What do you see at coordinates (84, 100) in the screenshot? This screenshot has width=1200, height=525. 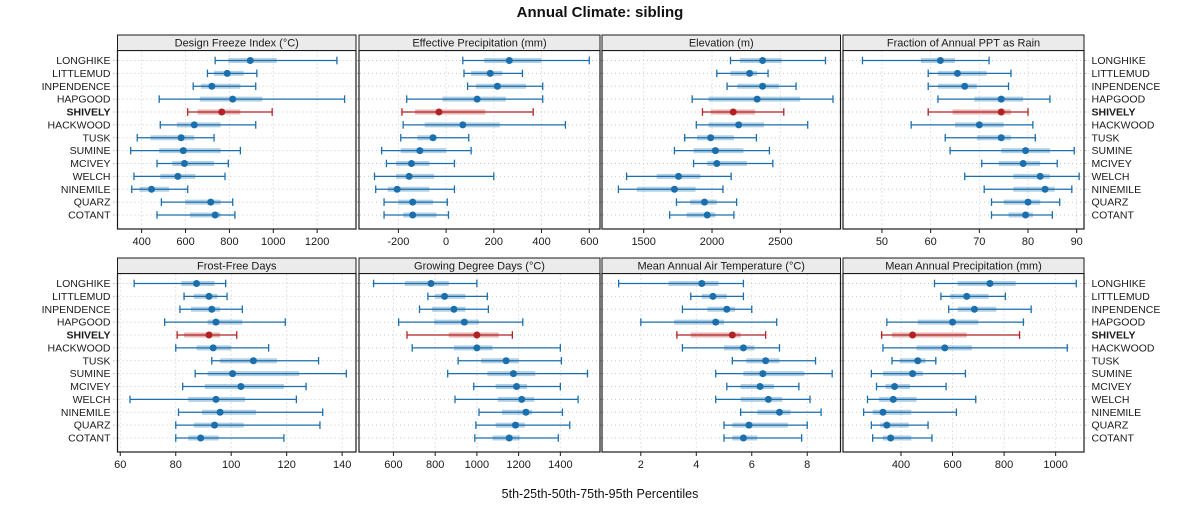 I see `site-label-left-HAPGOOD: HAPGOOD` at bounding box center [84, 100].